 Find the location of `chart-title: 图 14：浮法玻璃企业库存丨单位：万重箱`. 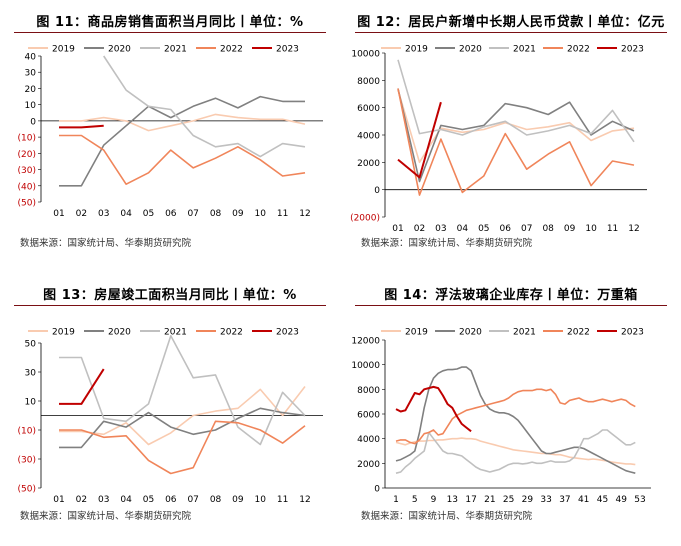

chart-title: 图 14：浮法玻璃企业库存丨单位：万重箱 is located at coordinates (511, 295).